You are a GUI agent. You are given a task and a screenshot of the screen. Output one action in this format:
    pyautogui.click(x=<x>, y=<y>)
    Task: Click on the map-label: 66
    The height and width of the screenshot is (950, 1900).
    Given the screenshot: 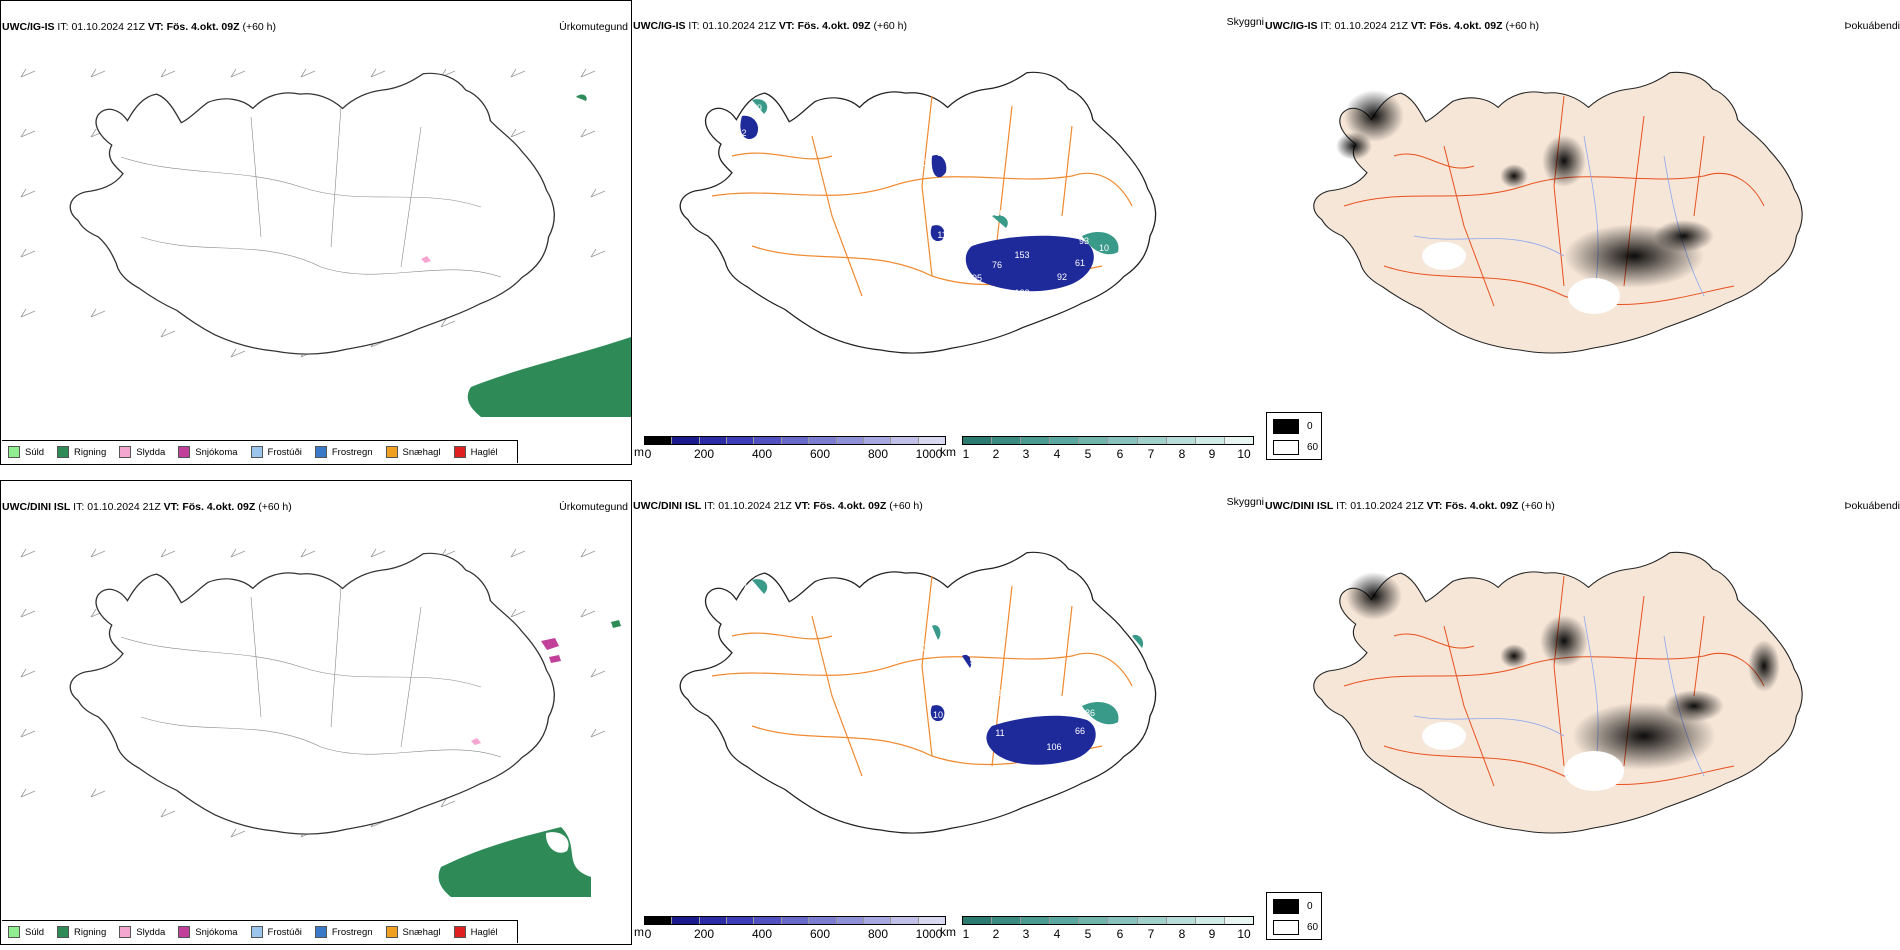 What is the action you would take?
    pyautogui.click(x=1080, y=731)
    